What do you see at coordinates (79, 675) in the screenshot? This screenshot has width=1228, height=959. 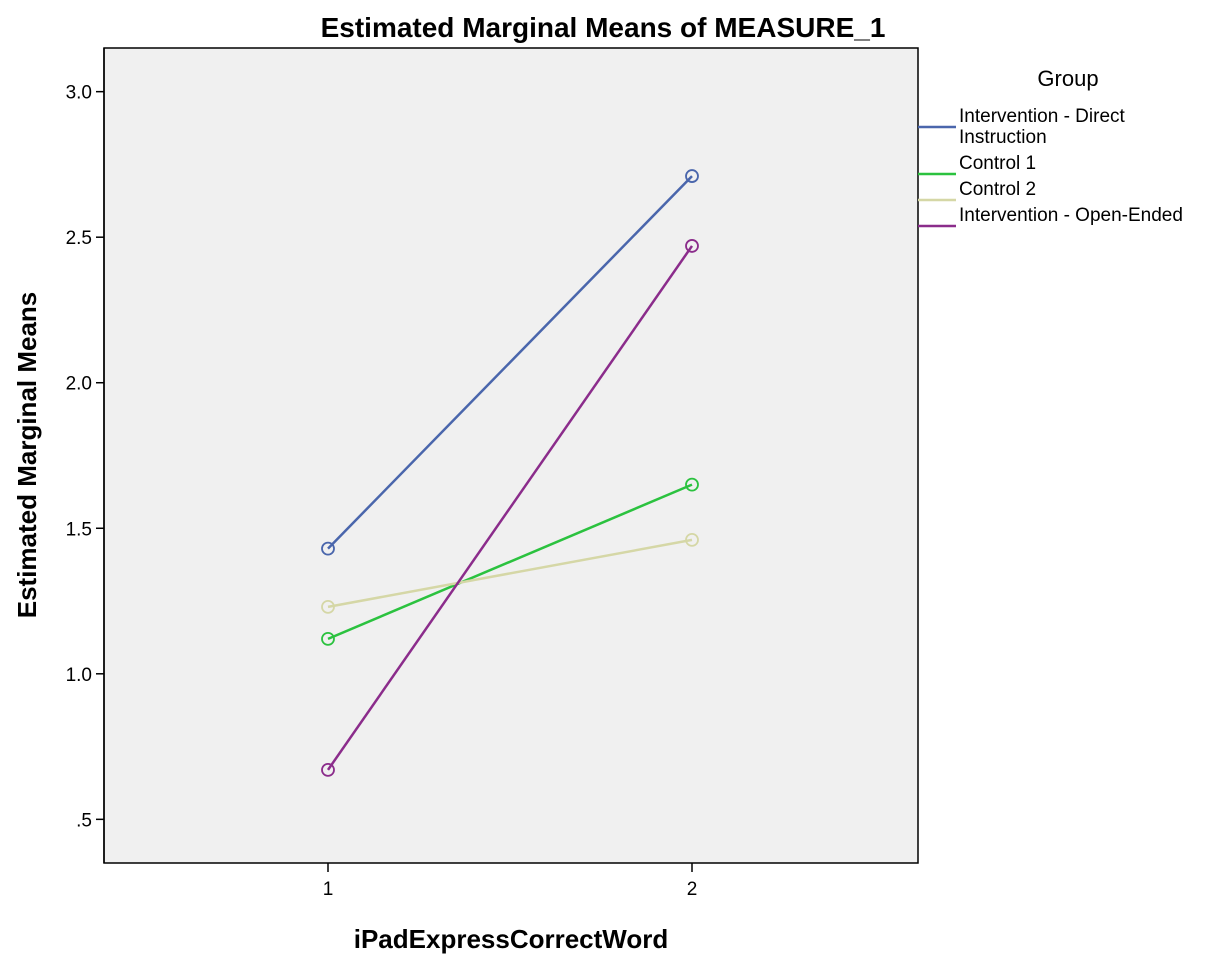 I see `y-tick-label: 1.0` at bounding box center [79, 675].